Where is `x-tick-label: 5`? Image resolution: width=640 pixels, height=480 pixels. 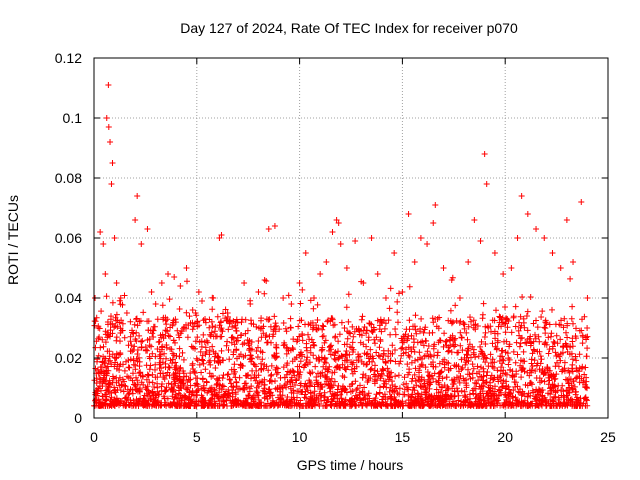
x-tick-label: 5 is located at coordinates (197, 437).